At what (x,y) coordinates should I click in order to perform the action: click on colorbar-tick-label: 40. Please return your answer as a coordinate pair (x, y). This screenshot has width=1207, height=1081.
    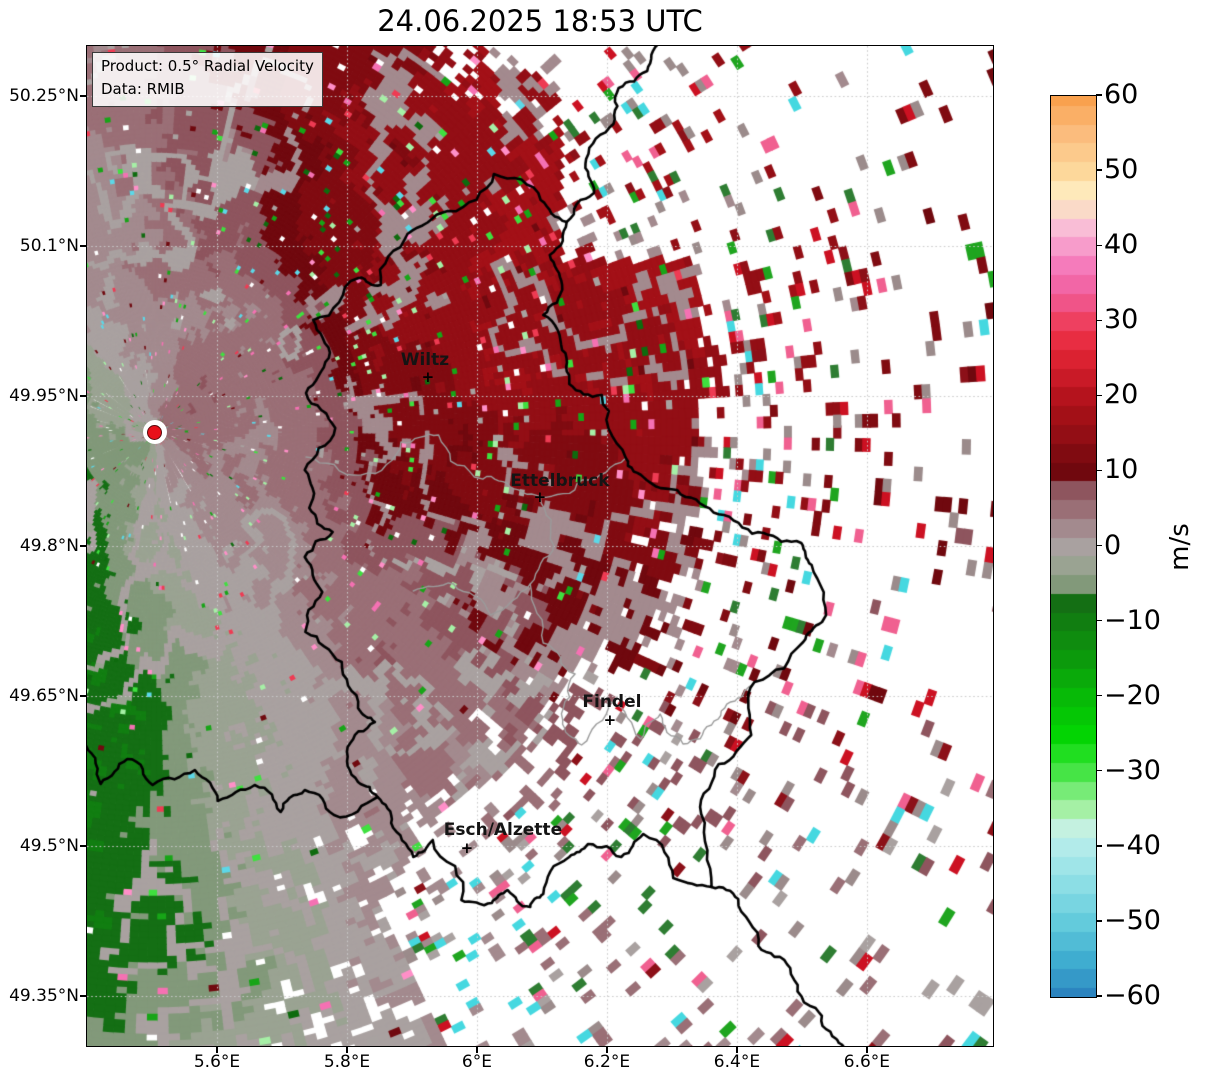
    Looking at the image, I should click on (1121, 245).